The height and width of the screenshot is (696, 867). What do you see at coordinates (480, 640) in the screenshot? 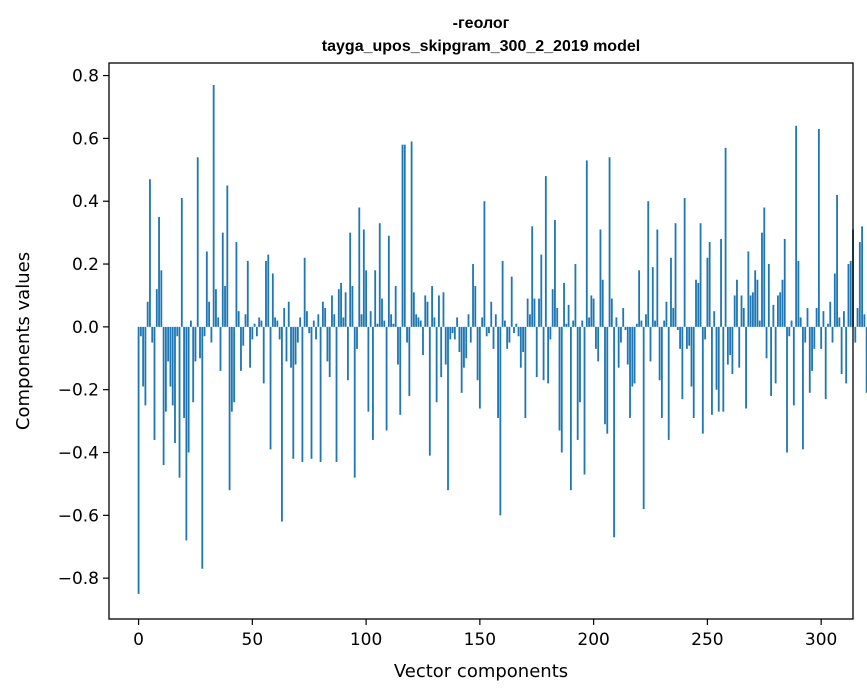
I see `x-tick-label: 150` at bounding box center [480, 640].